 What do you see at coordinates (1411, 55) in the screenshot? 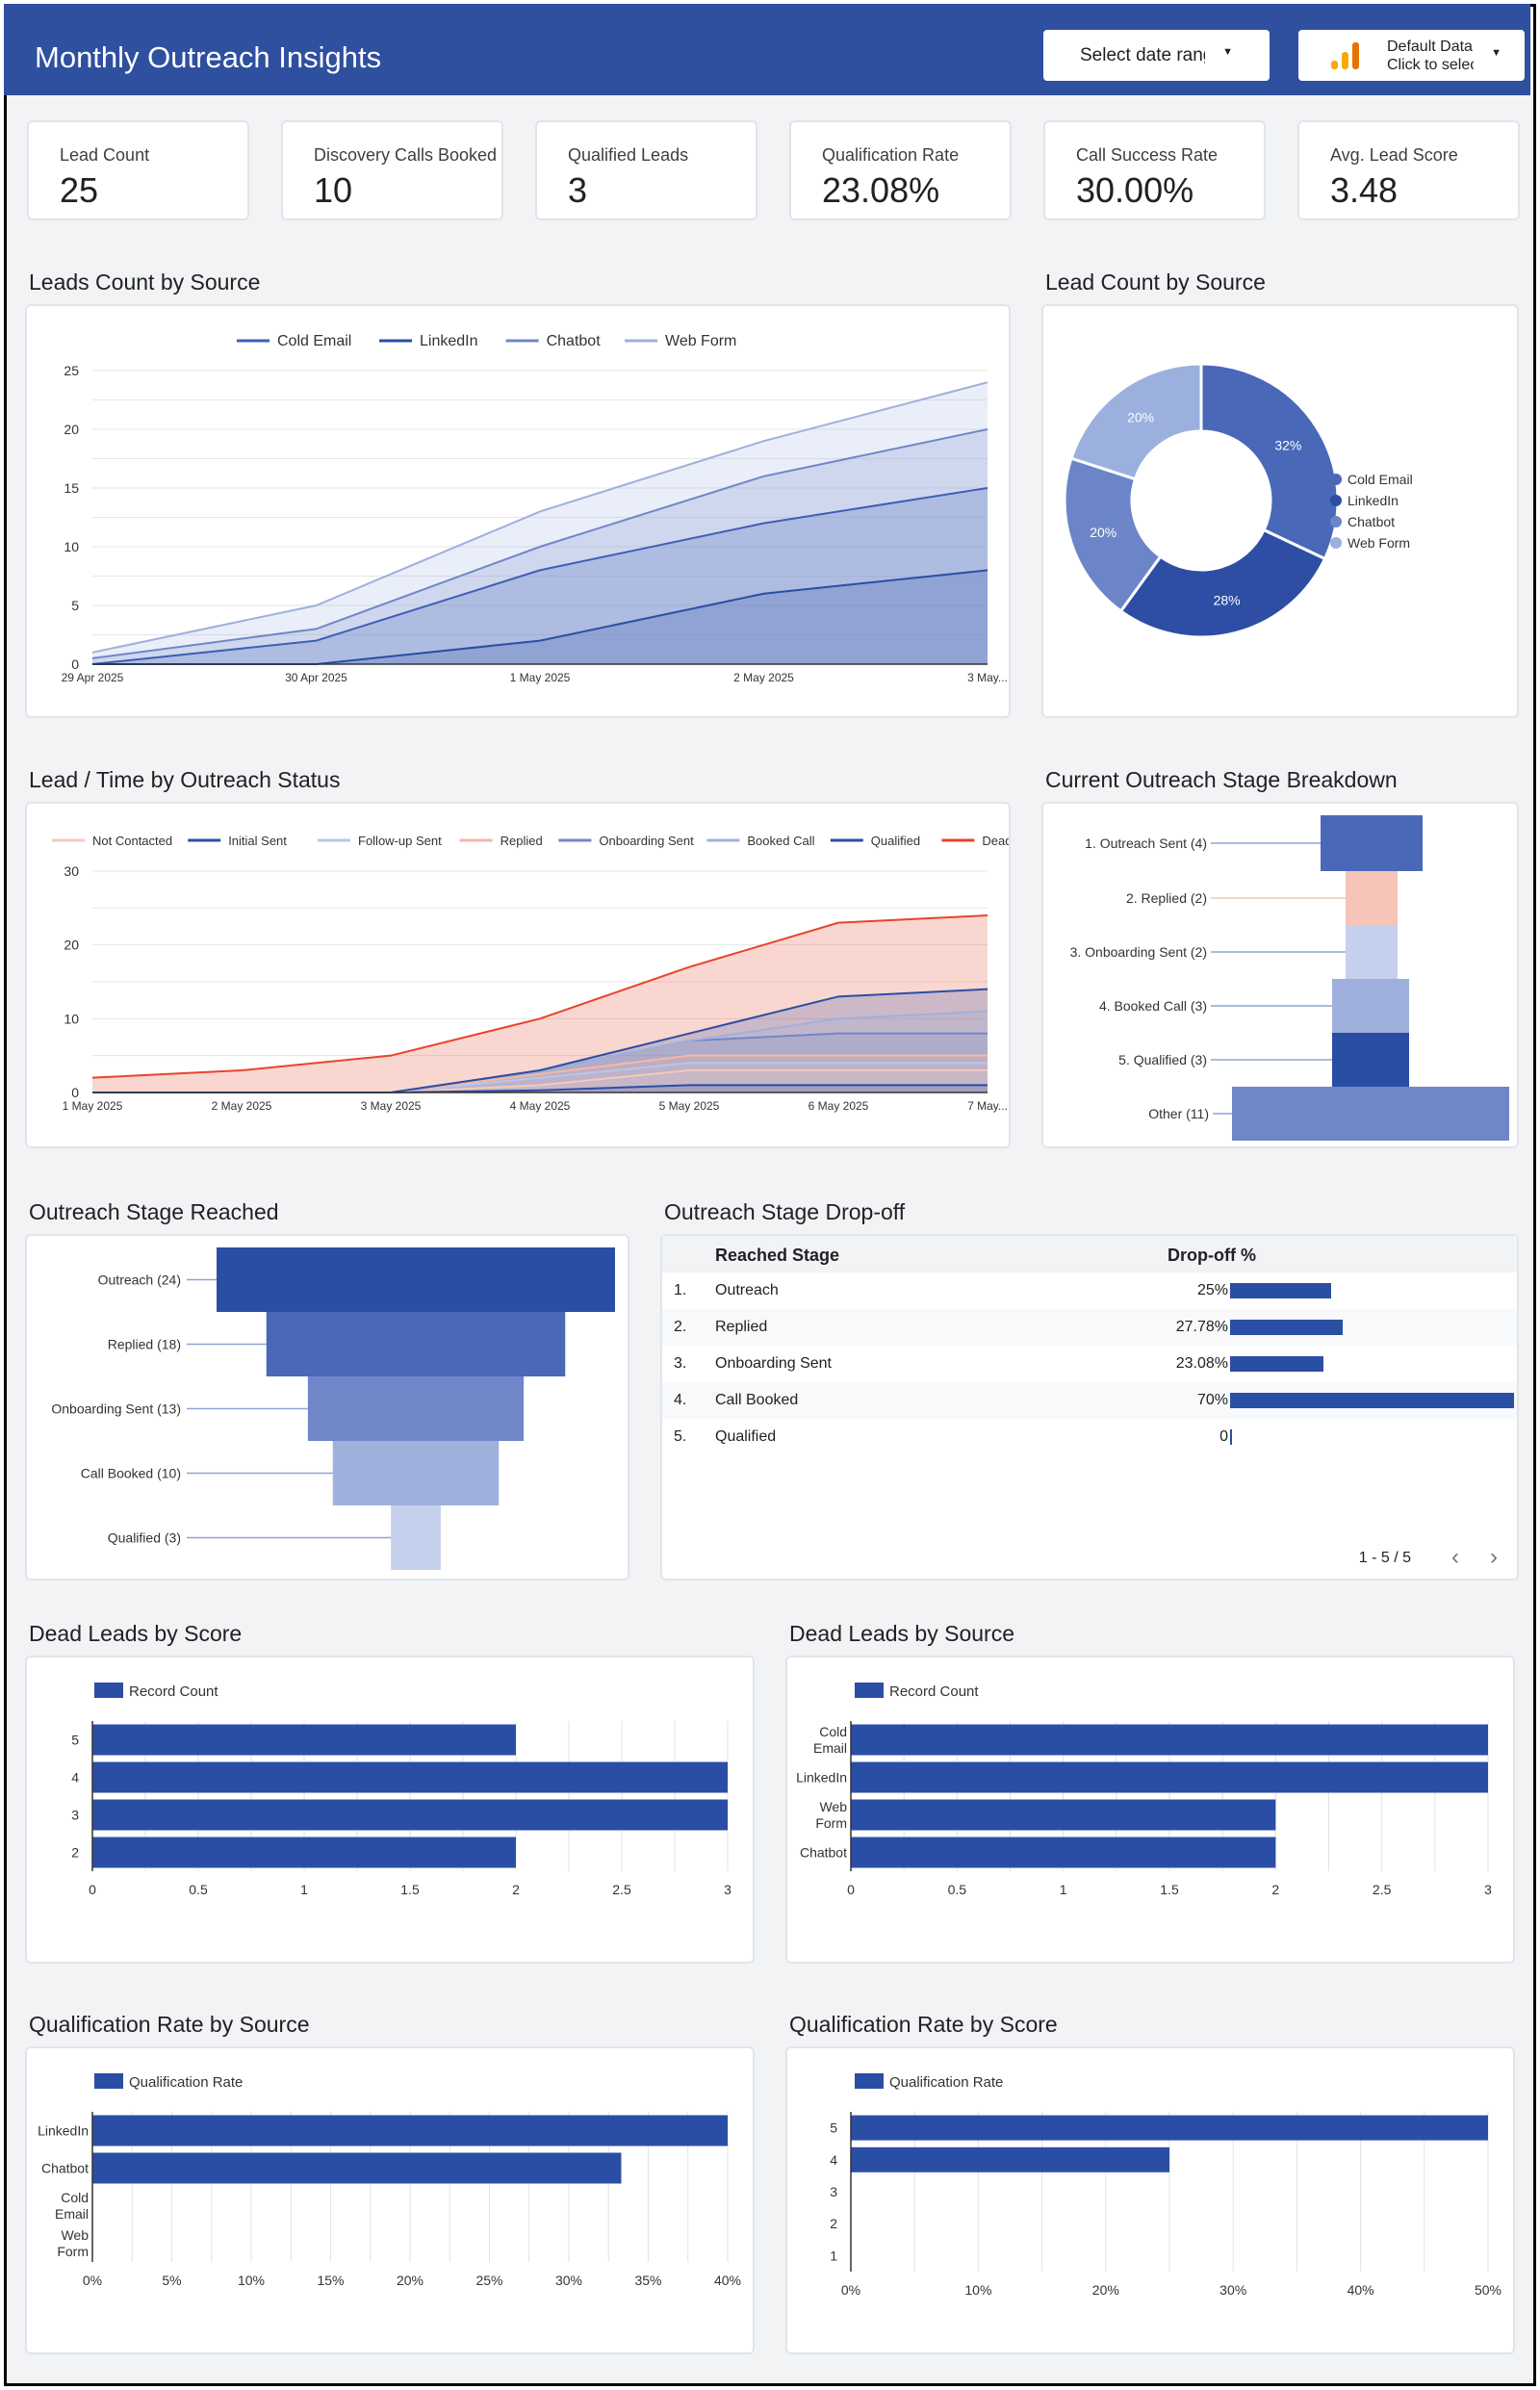
I see `data-source-control: Default Data Click to select ▼` at bounding box center [1411, 55].